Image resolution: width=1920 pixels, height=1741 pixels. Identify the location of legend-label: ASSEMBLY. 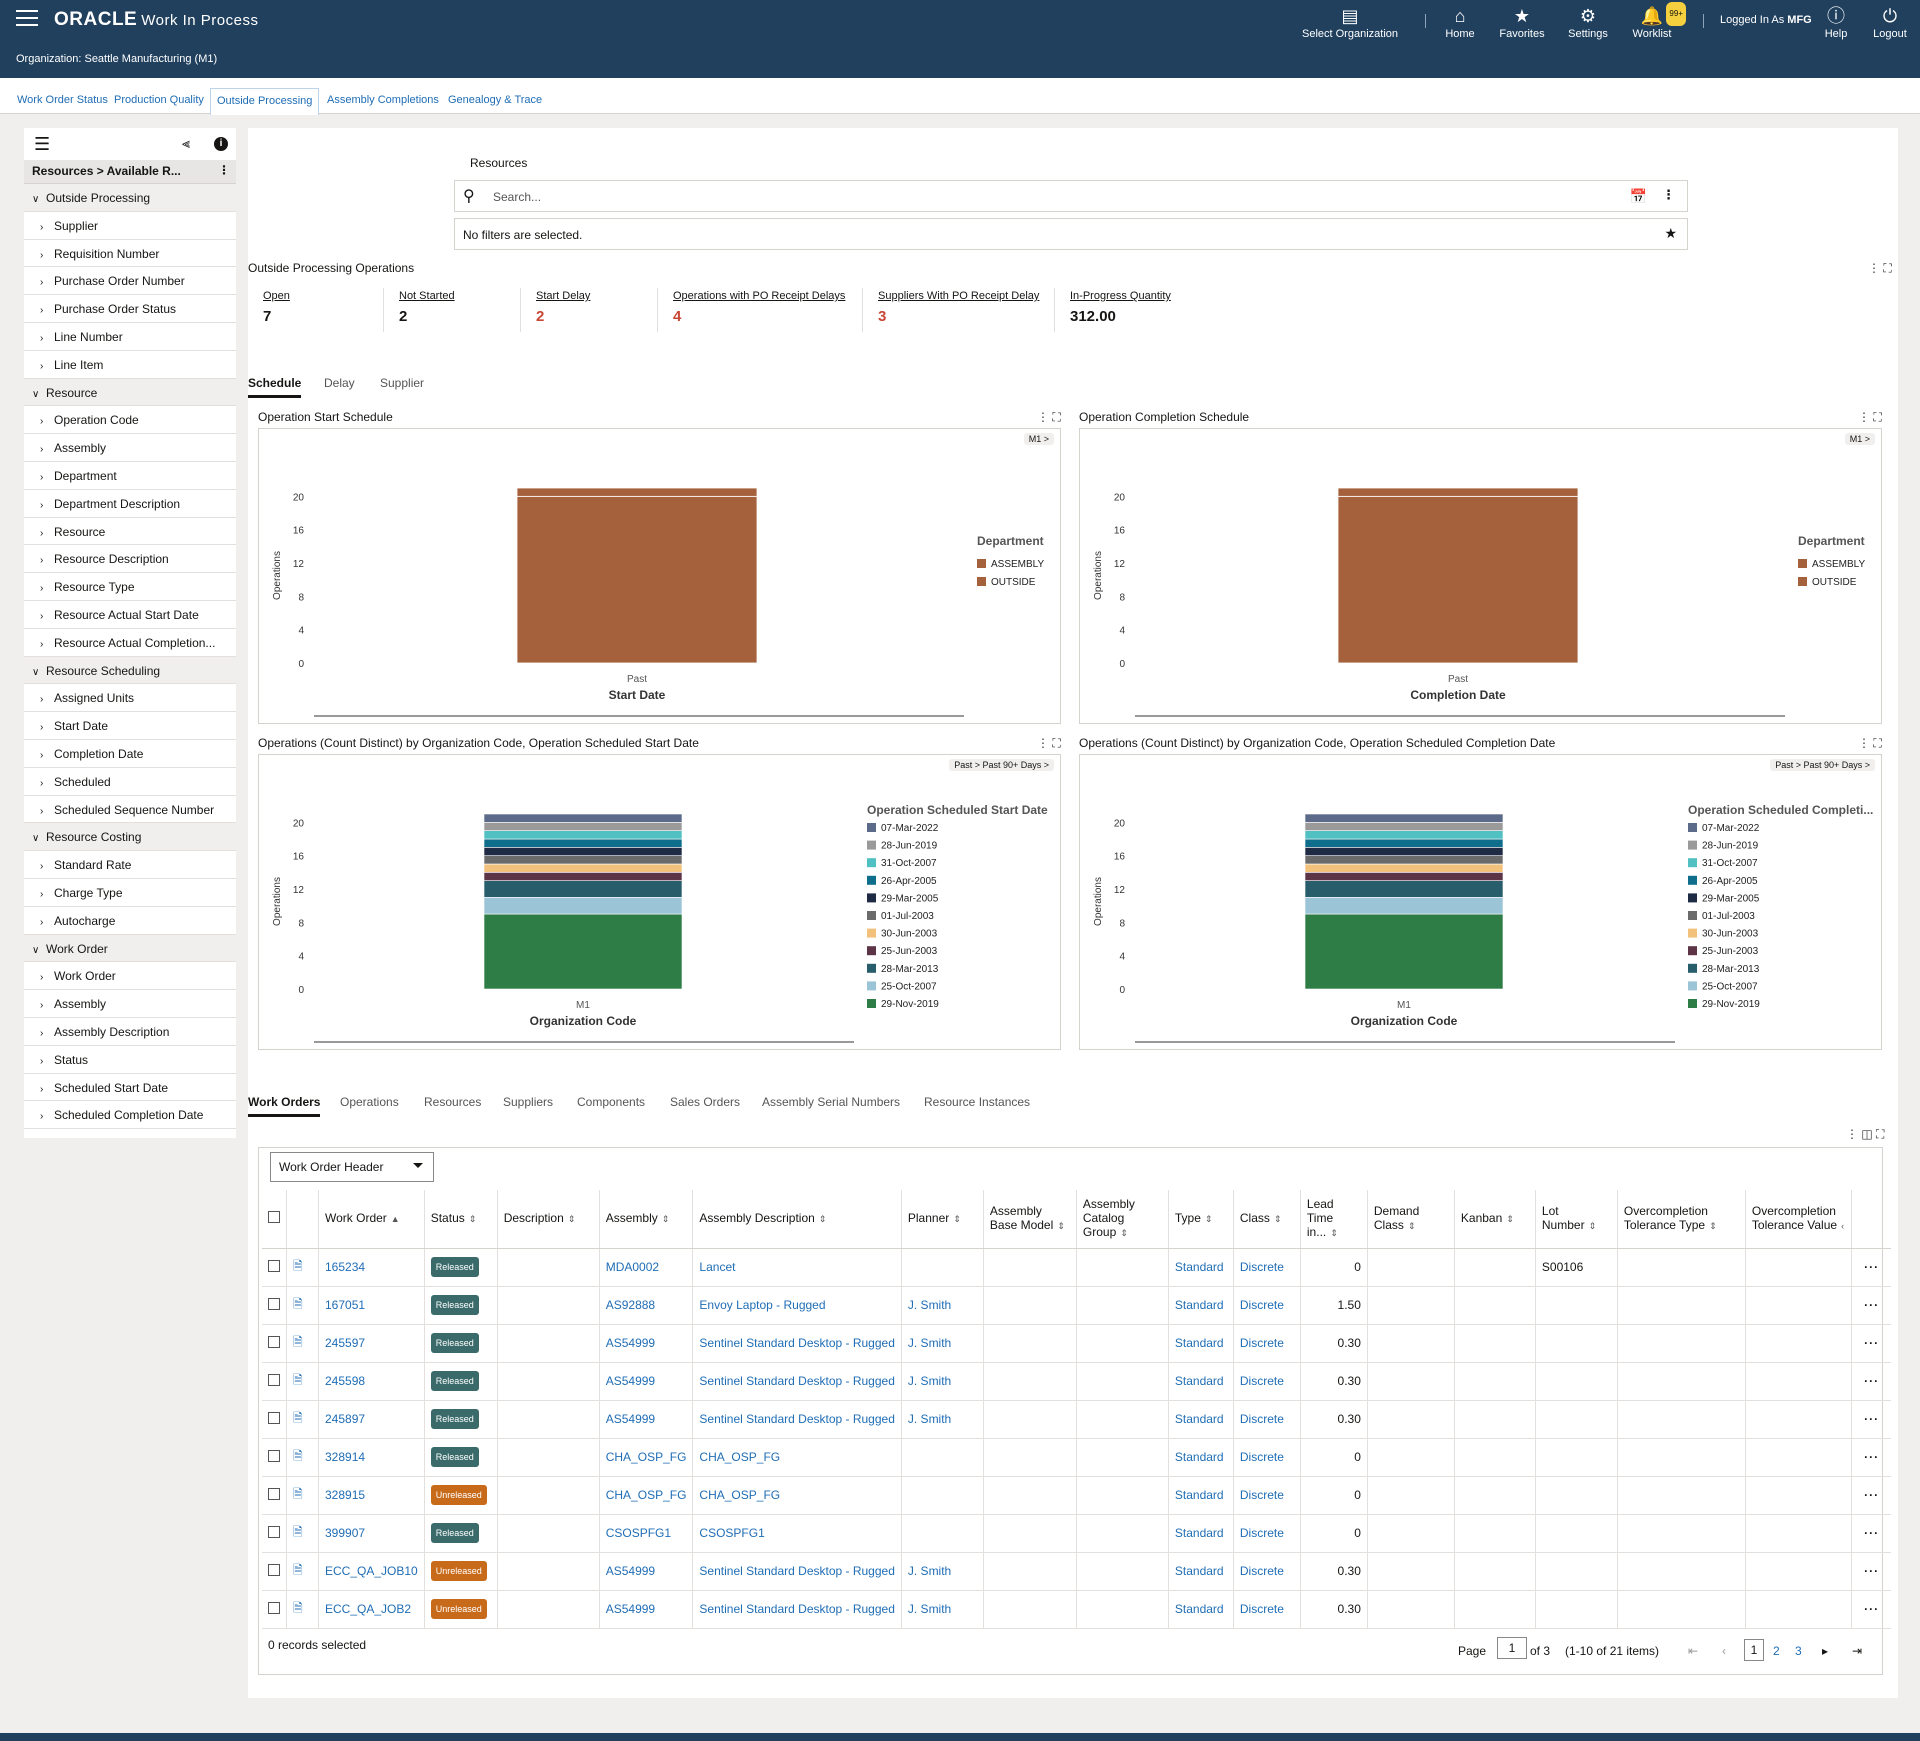
(1838, 564).